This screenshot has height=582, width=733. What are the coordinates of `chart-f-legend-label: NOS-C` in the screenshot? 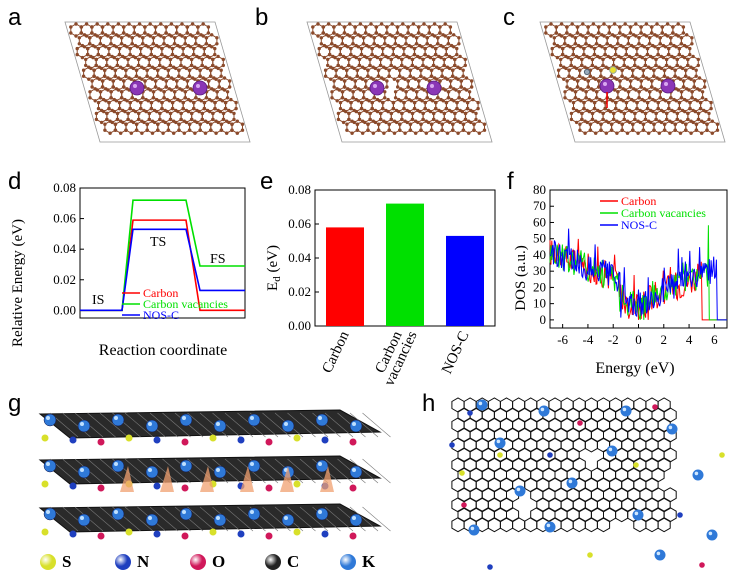 It's located at (639, 225).